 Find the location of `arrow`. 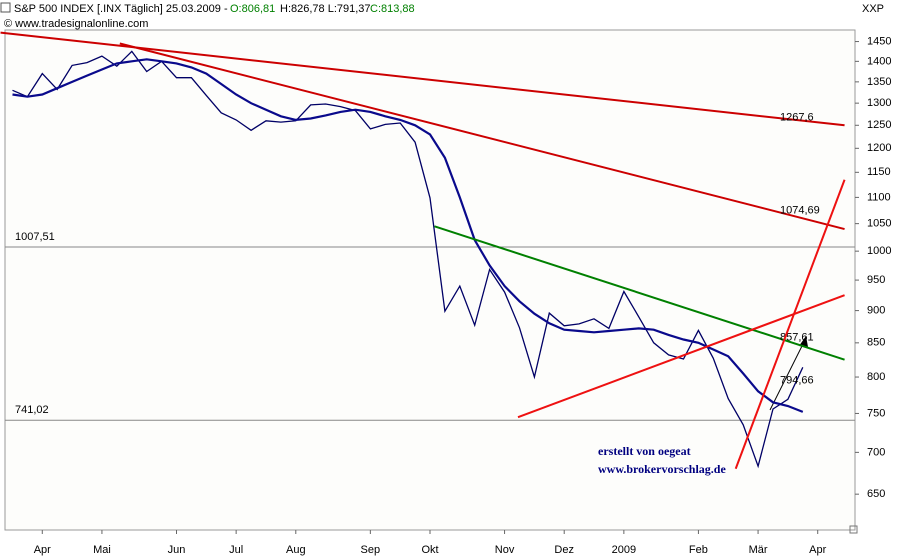

arrow is located at coordinates (788, 373).